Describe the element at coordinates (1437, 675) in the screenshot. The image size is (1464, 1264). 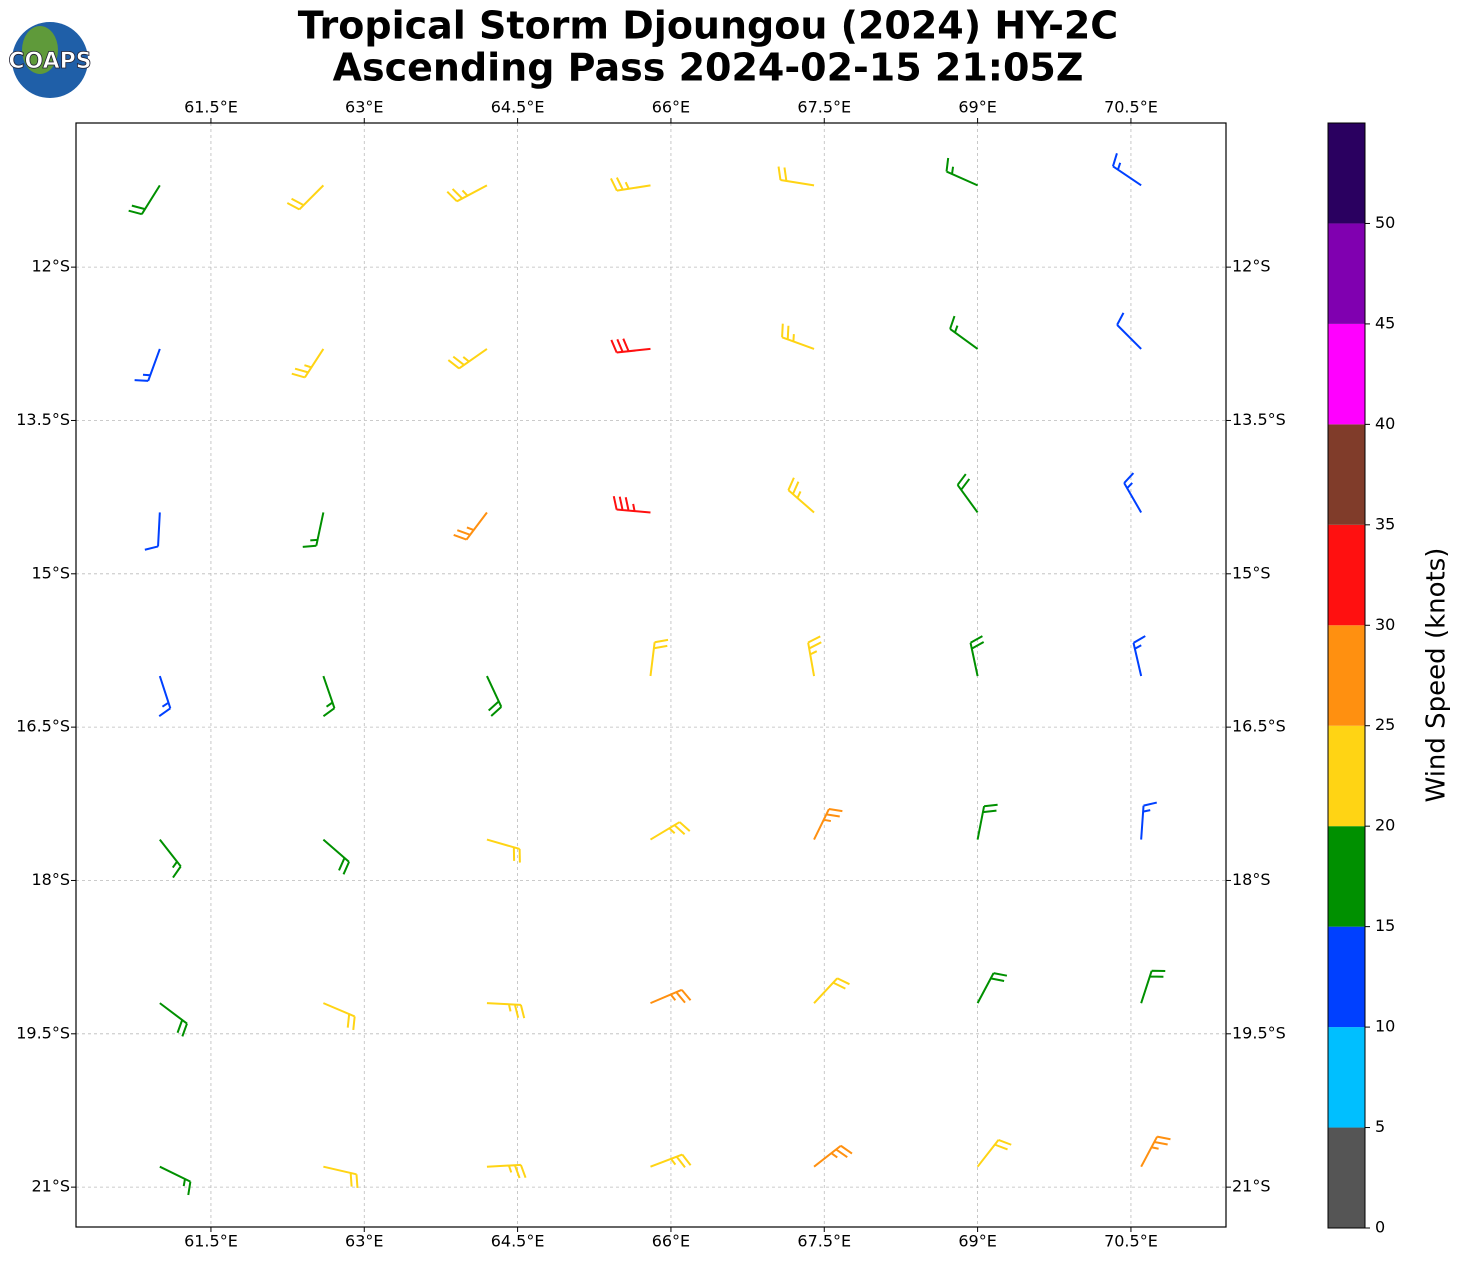
I see `colorbar-label: Wind Speed (knots)` at that location.